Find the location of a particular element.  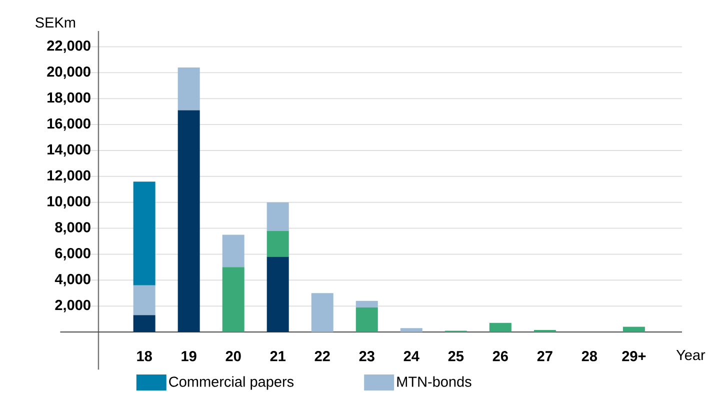

x-tick-label: 27 is located at coordinates (544, 356).